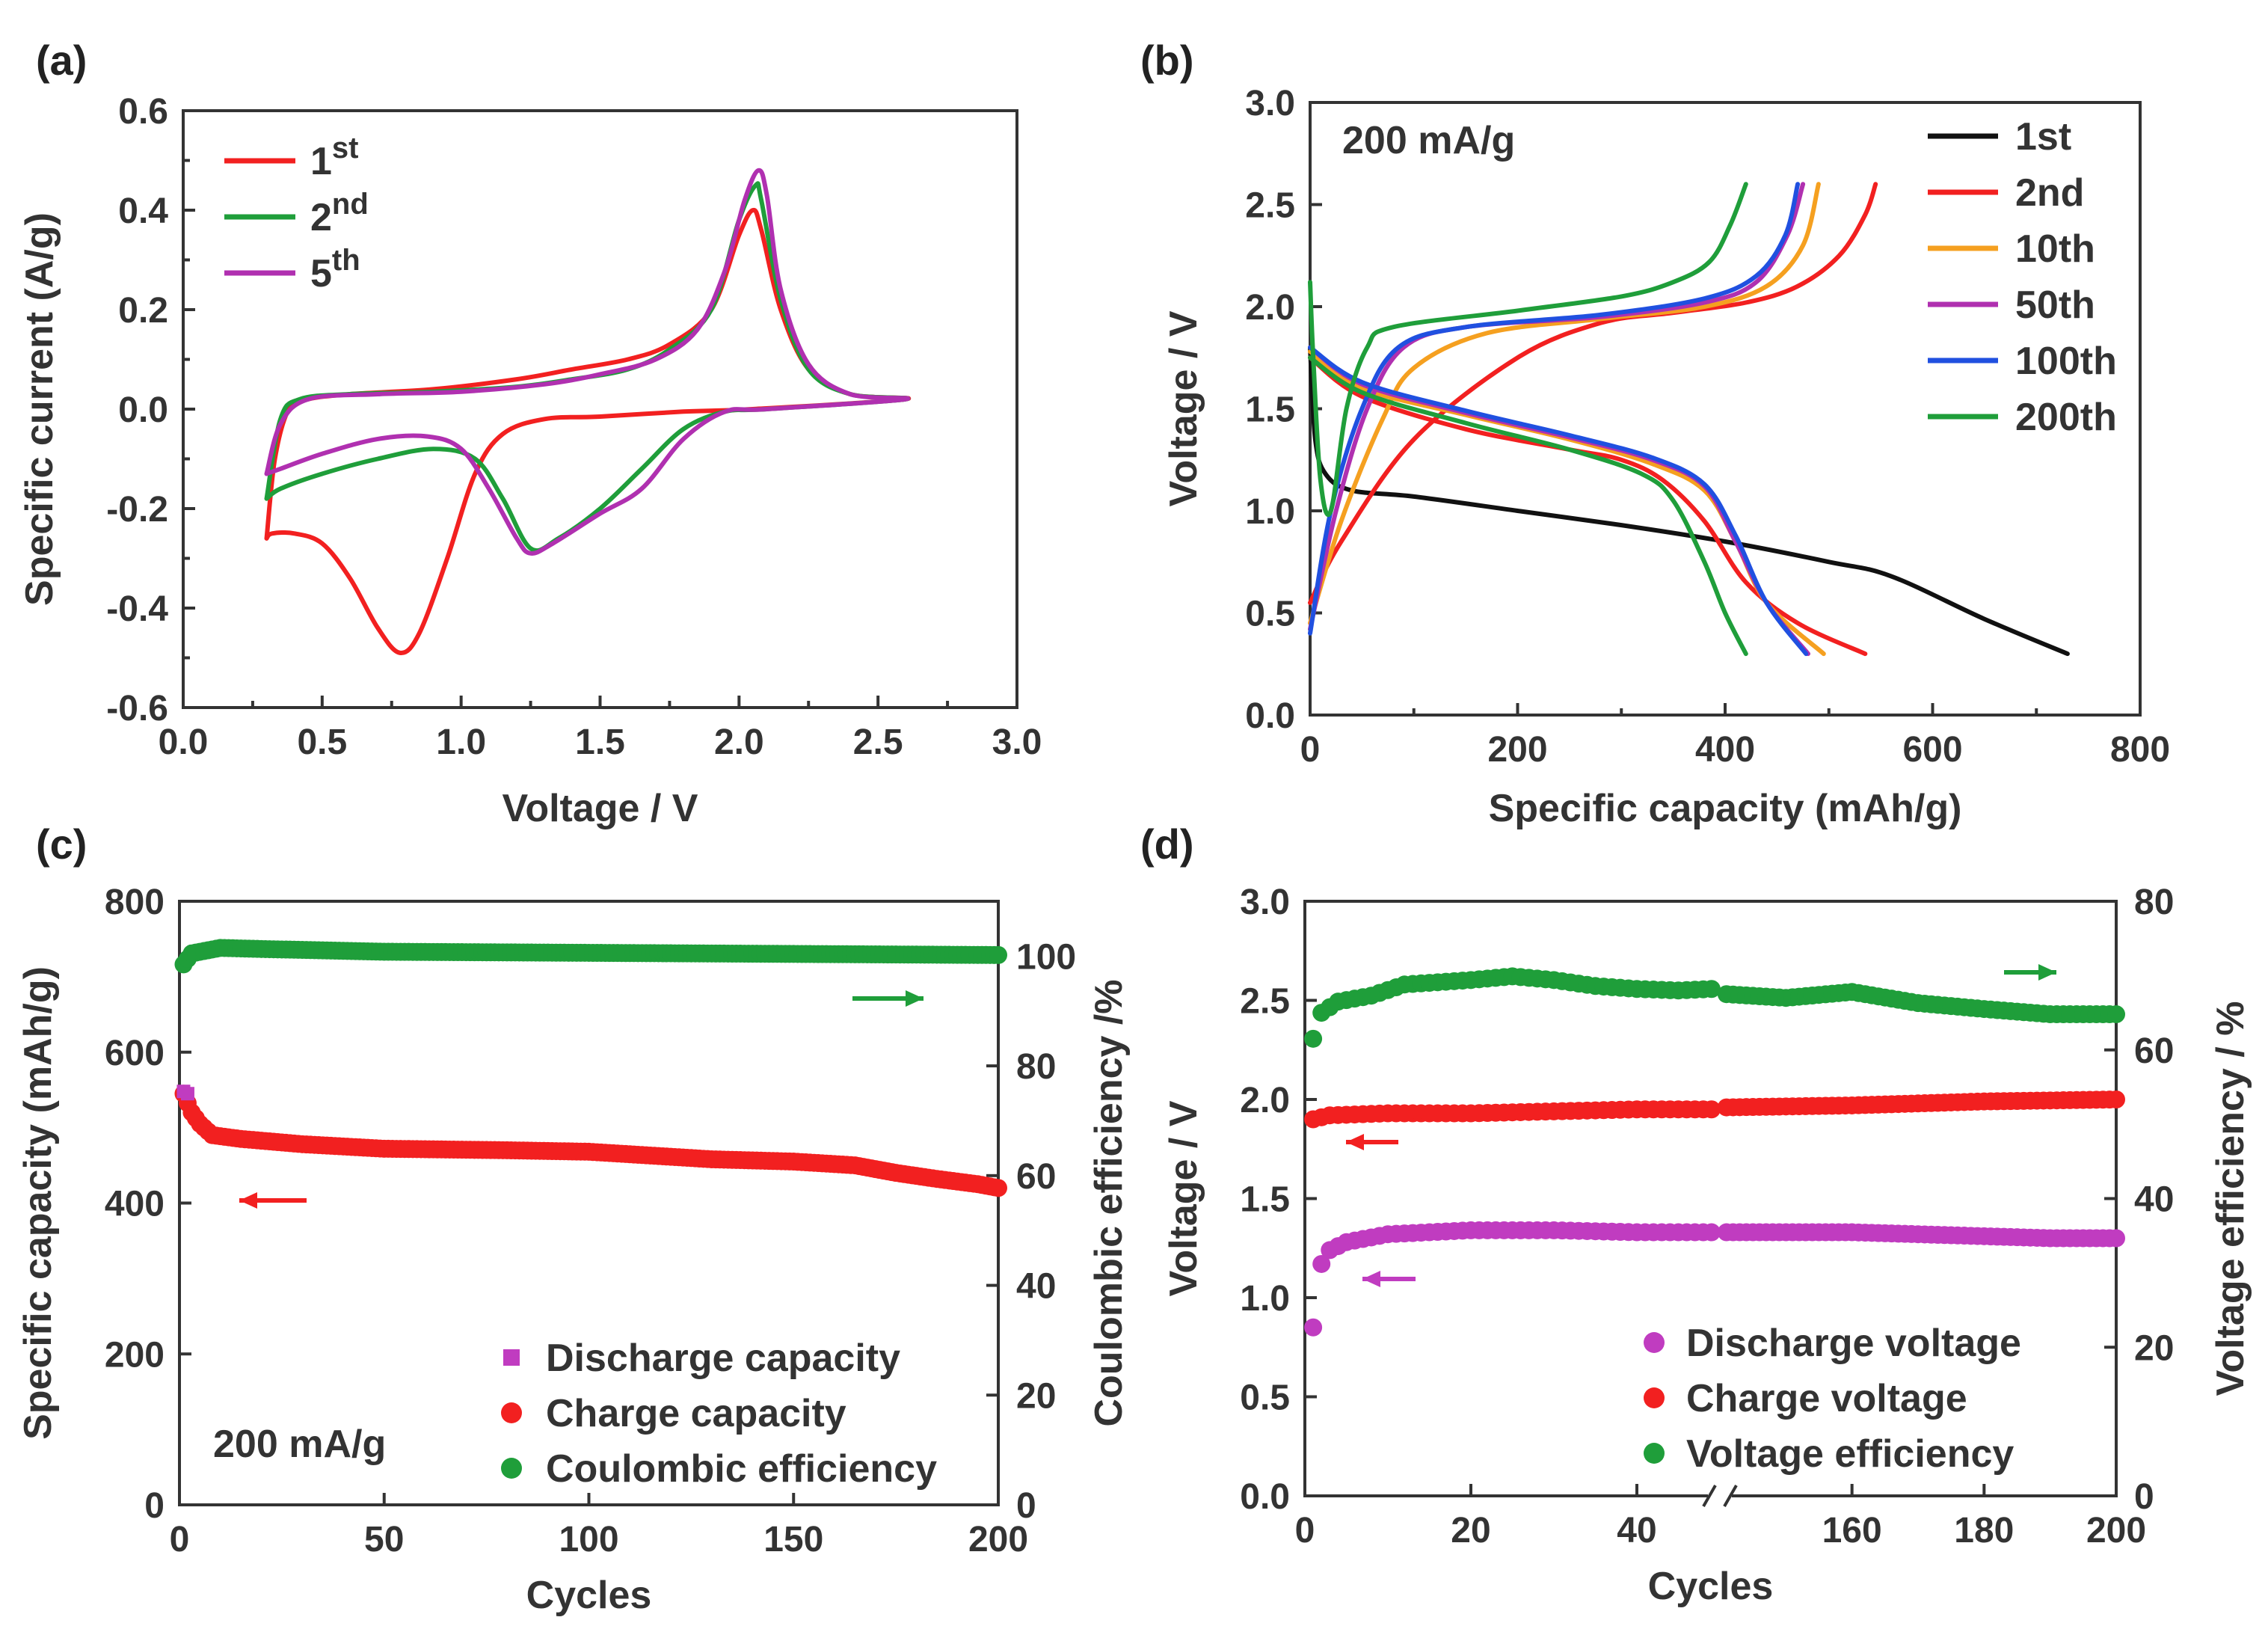 Image resolution: width=2268 pixels, height=1632 pixels. What do you see at coordinates (143, 311) in the screenshot?
I see `y-tick-label: 0.2` at bounding box center [143, 311].